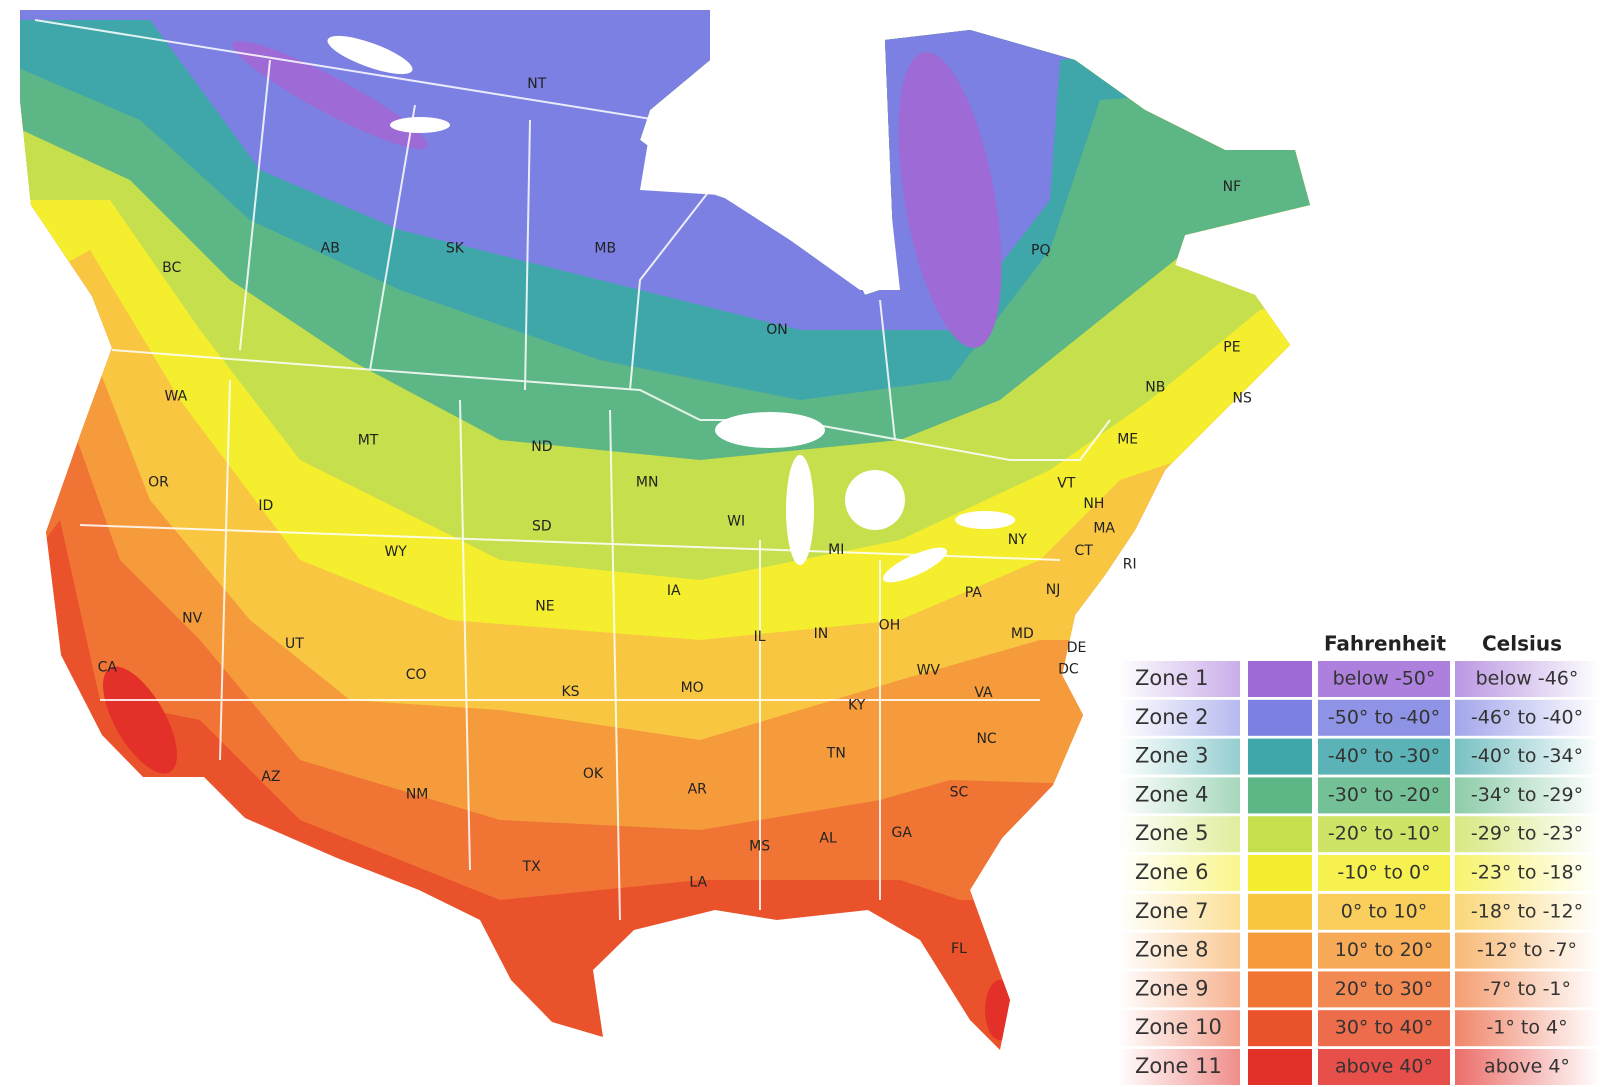 The image size is (1600, 1087). What do you see at coordinates (902, 833) in the screenshot?
I see `region-label: GA` at bounding box center [902, 833].